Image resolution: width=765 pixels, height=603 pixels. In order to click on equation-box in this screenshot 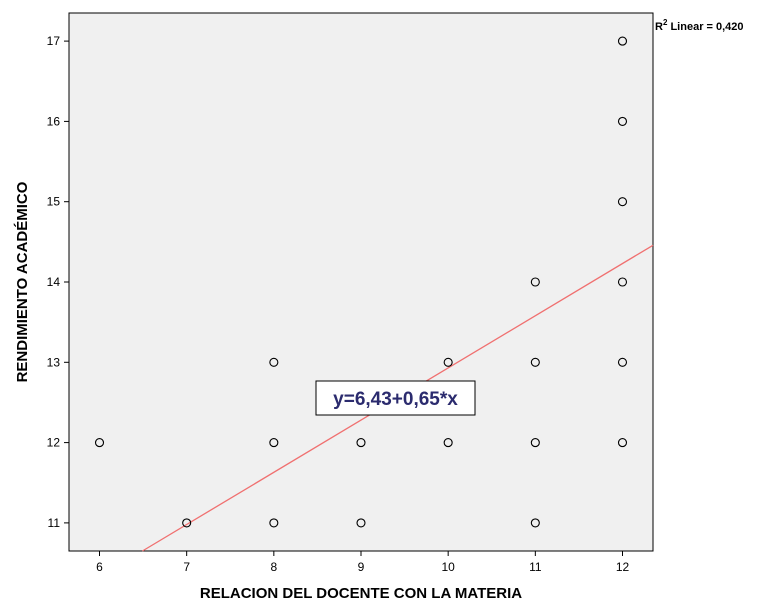, I will do `click(395, 398)`.